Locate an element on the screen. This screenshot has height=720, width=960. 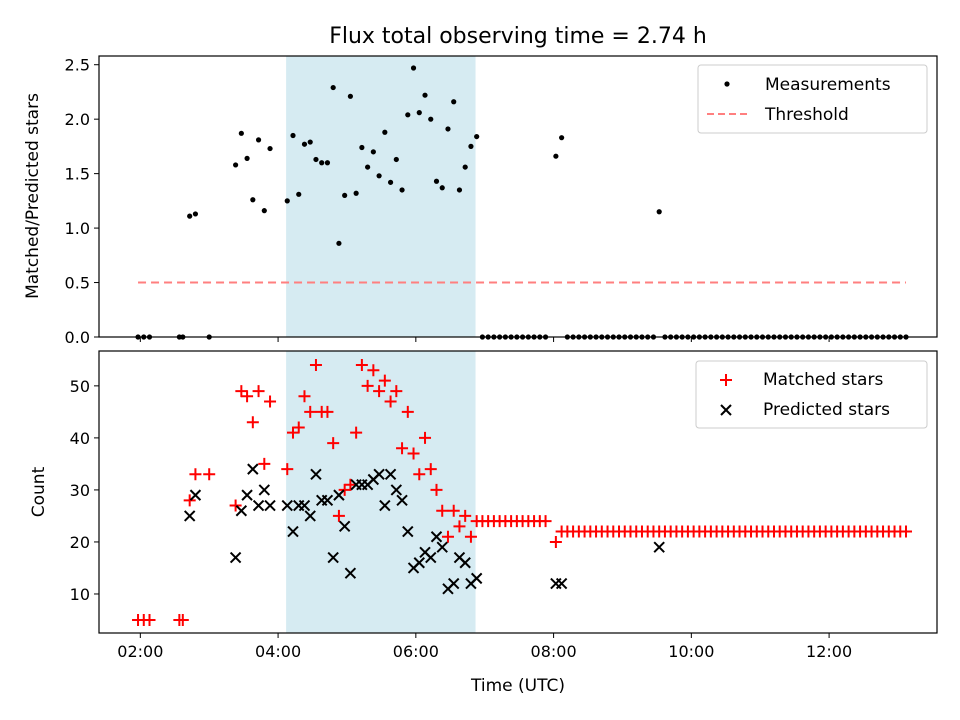
x-tick-label: 04:00 is located at coordinates (278, 651).